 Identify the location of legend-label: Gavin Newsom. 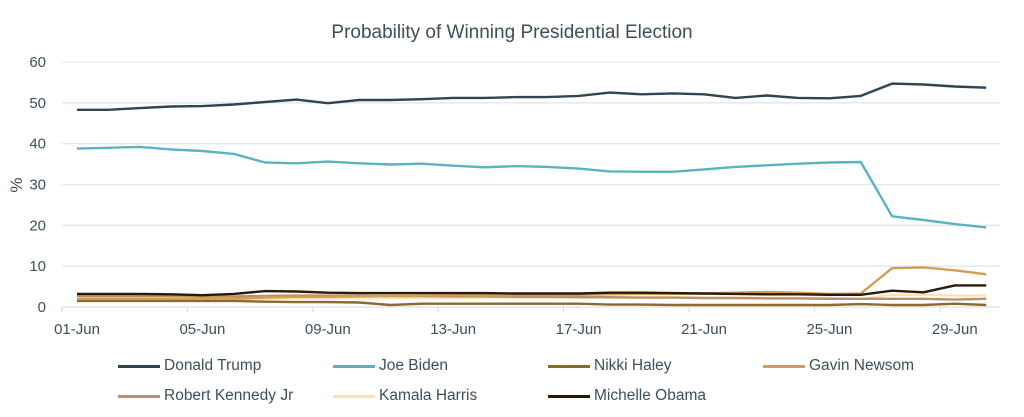
(862, 365).